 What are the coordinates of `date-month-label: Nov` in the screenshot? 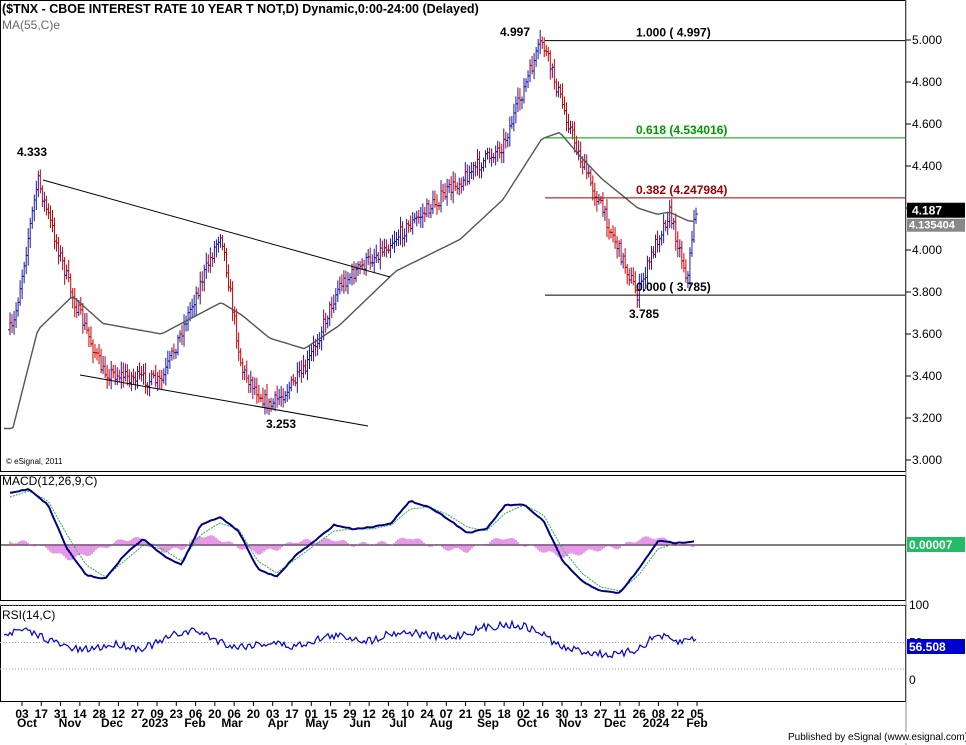 It's located at (570, 723).